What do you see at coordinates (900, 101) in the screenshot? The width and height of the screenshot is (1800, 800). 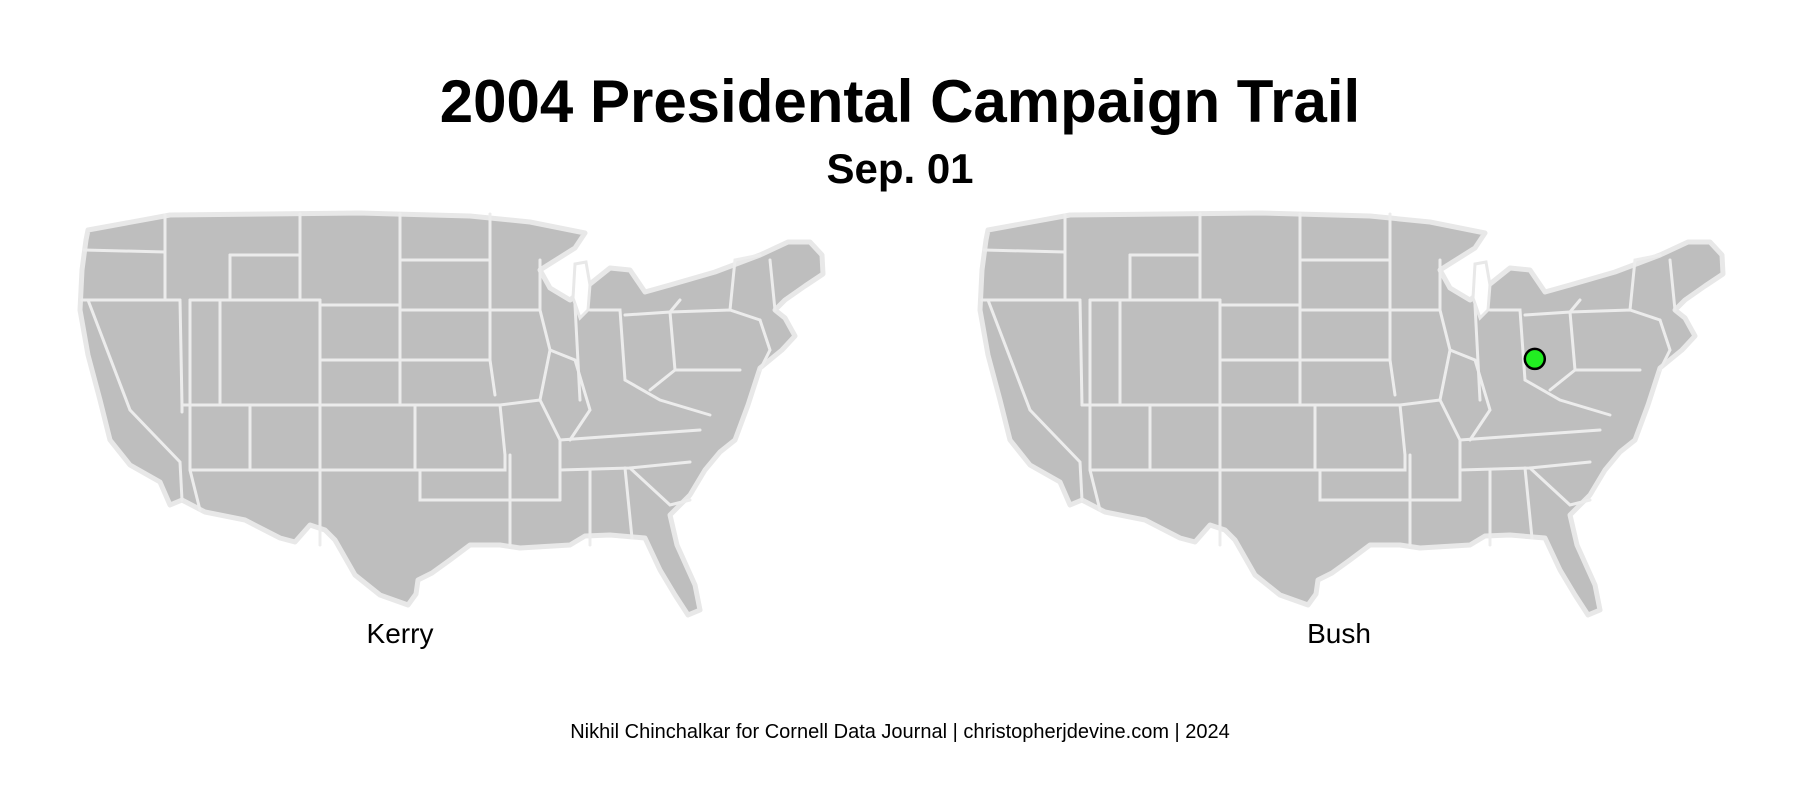 I see `page-title: 2004 Presidental Campaign Trail` at bounding box center [900, 101].